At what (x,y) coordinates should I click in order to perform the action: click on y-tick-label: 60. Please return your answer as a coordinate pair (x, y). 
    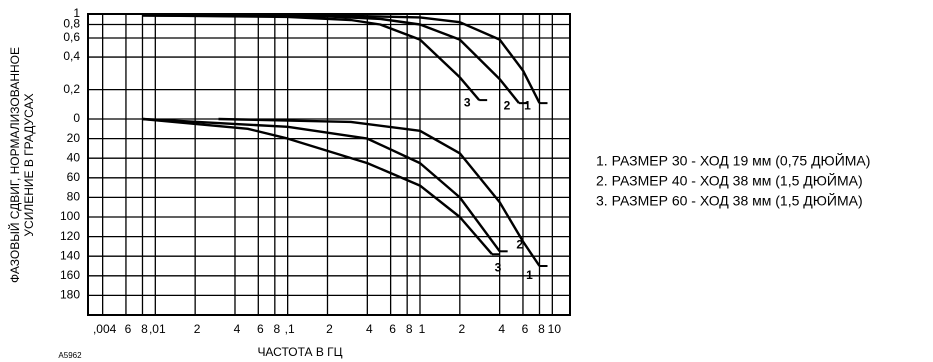
    Looking at the image, I should click on (74, 177).